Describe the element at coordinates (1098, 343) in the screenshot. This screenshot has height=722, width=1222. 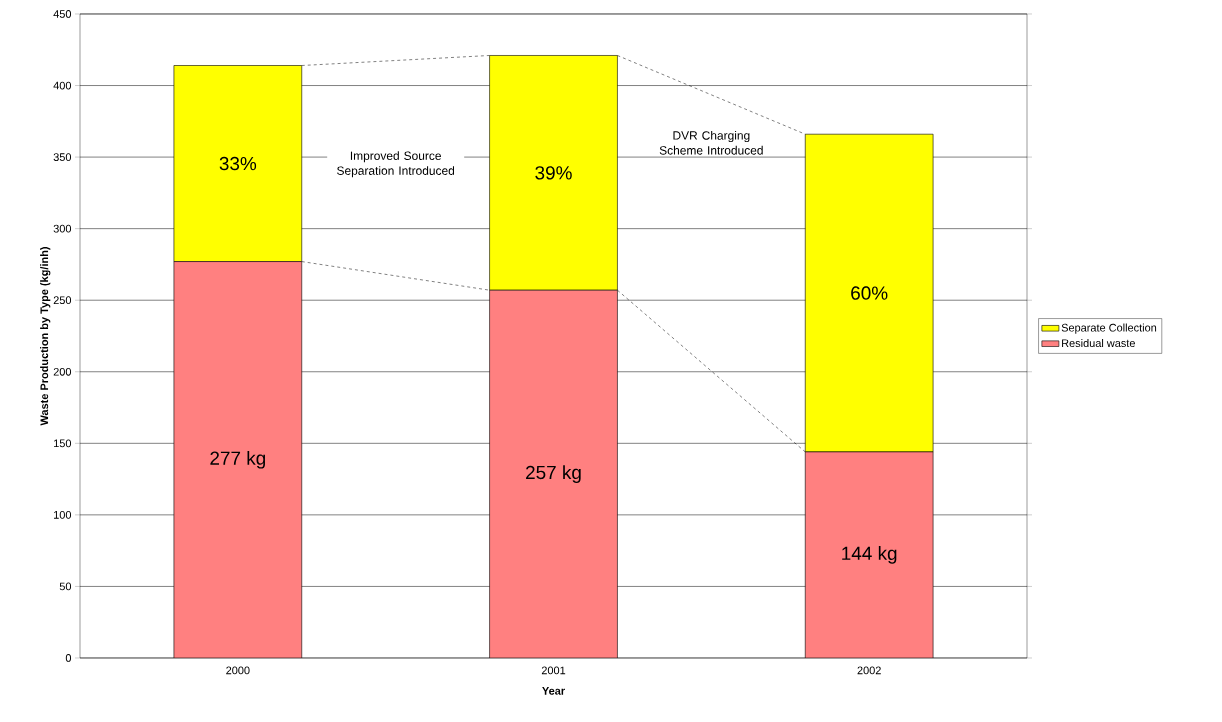
I see `legend-label: Residual waste` at that location.